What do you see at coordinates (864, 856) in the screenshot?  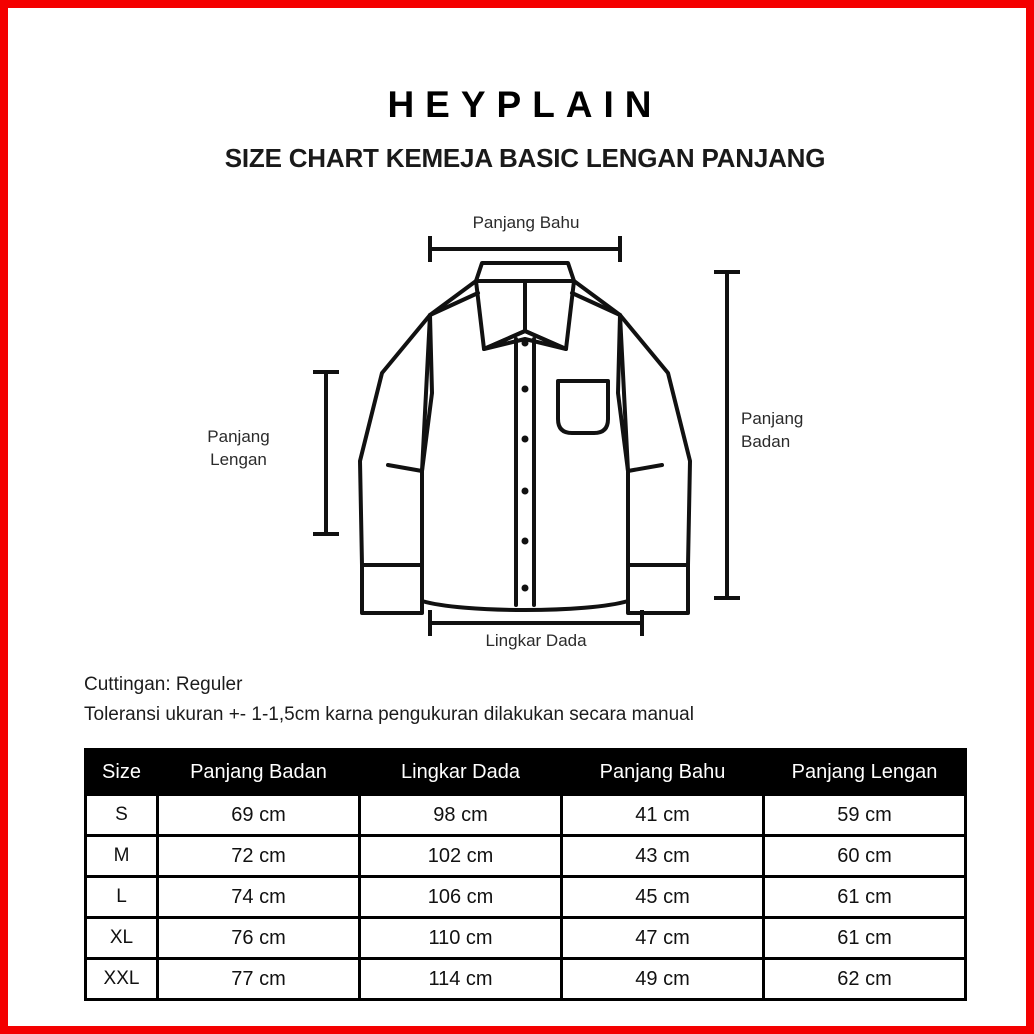 I see `cell-panjang-lengan: 60 cm` at bounding box center [864, 856].